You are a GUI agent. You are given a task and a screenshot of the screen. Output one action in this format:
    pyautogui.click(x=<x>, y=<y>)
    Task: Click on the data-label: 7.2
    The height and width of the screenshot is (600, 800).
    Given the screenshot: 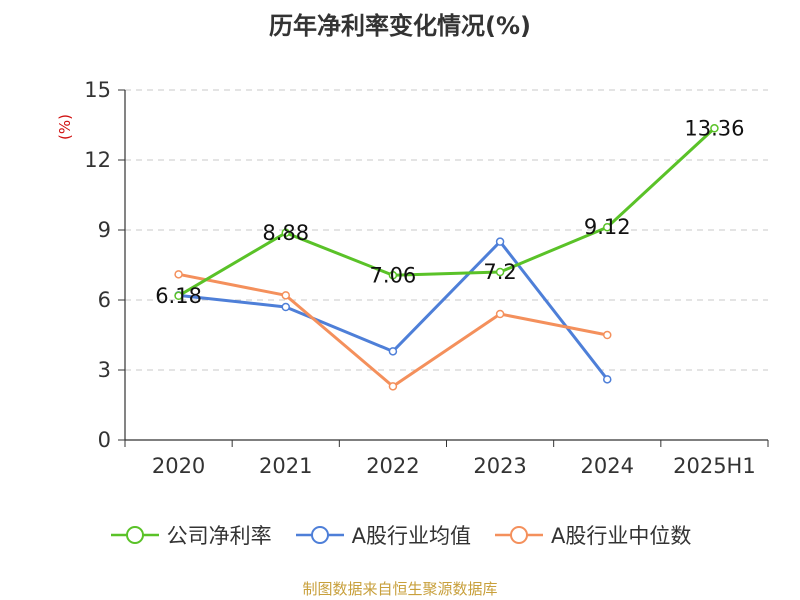 What is the action you would take?
    pyautogui.click(x=499, y=272)
    